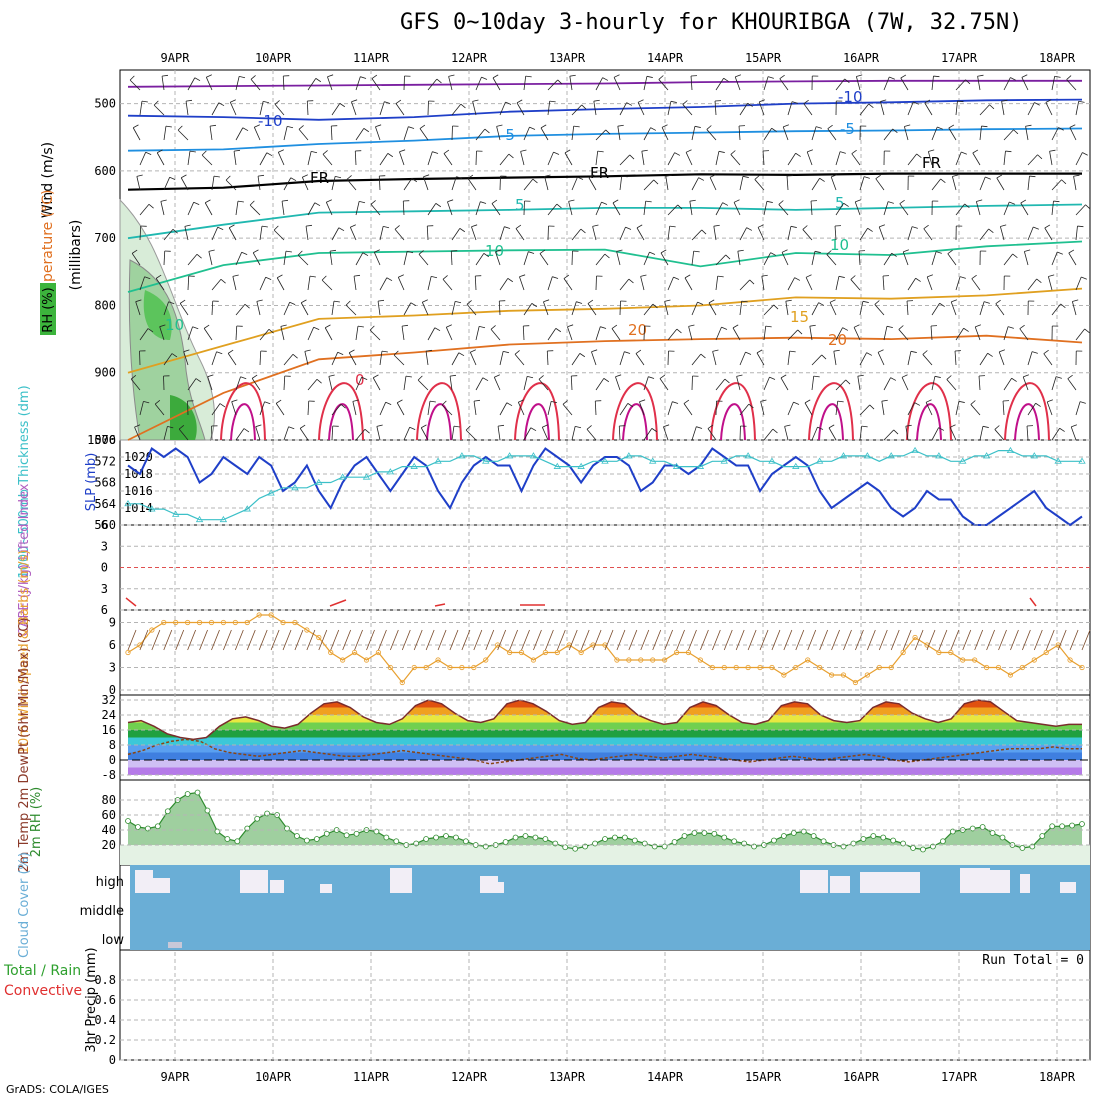 The width and height of the screenshot is (1100, 1100). Describe the element at coordinates (152, 508) in the screenshot. I see `thickness-point` at that location.